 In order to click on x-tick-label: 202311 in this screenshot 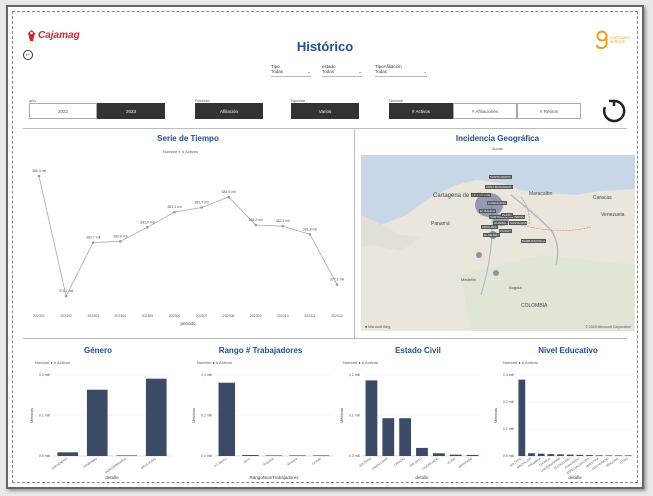, I will do `click(309, 316)`.